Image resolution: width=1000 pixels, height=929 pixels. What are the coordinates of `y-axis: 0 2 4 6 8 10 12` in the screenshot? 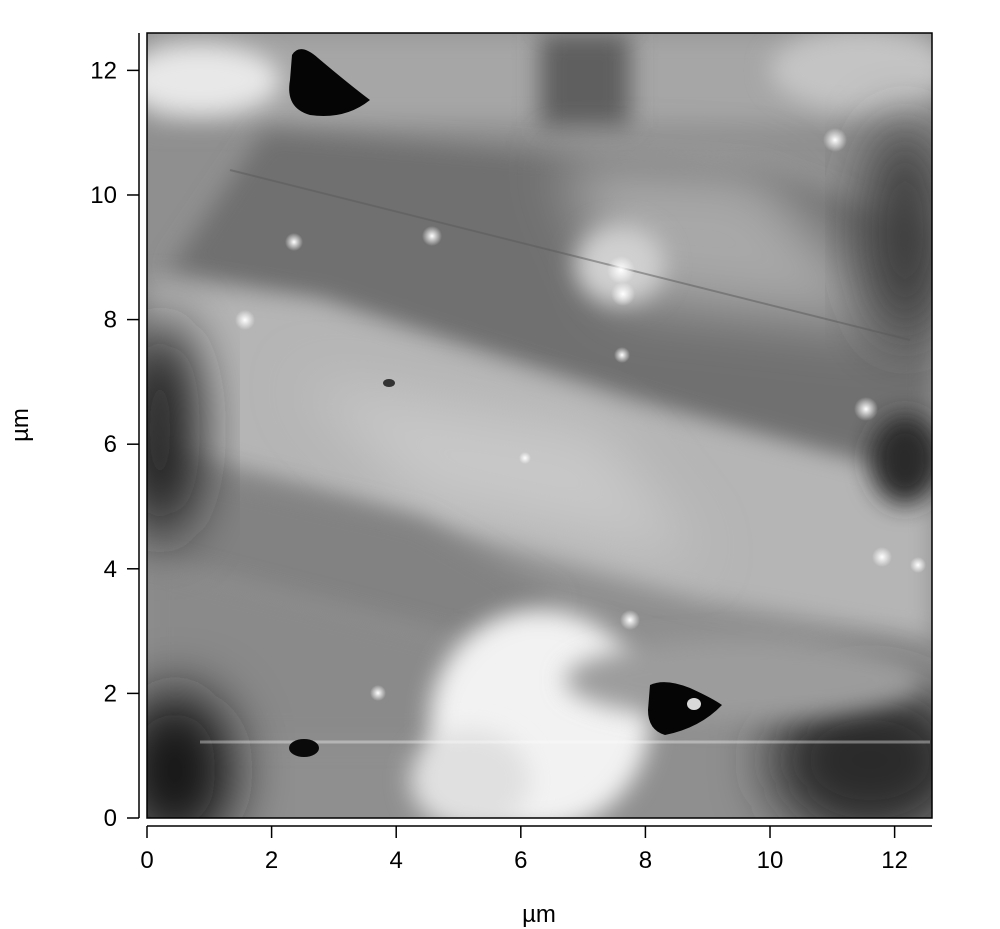 It's located at (115, 432).